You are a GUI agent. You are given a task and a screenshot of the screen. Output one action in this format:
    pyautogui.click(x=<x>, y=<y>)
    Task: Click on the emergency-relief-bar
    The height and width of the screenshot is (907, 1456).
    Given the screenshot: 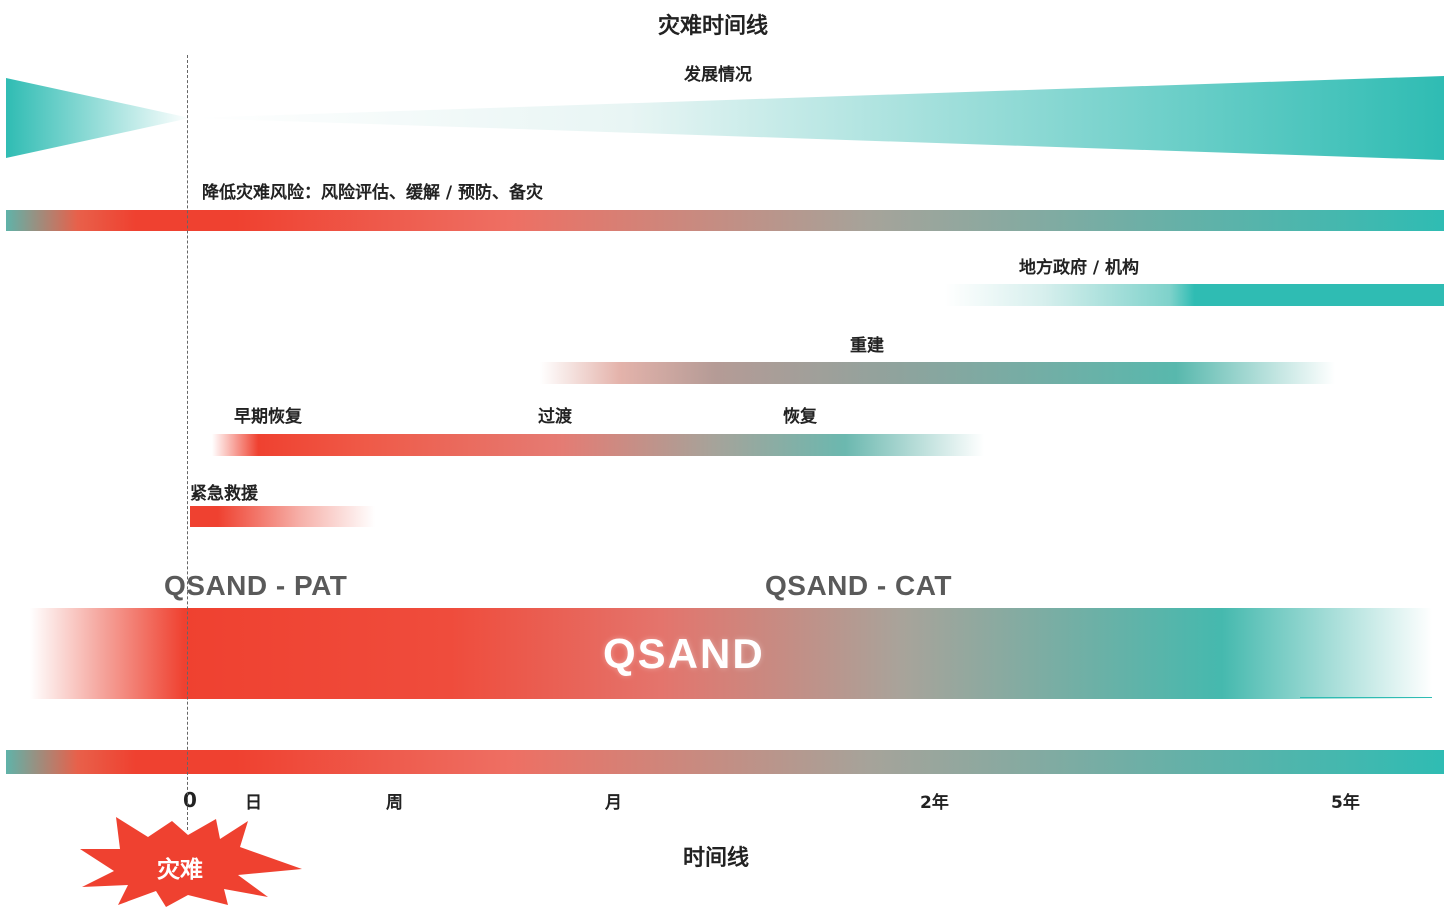 What is the action you would take?
    pyautogui.click(x=282, y=516)
    